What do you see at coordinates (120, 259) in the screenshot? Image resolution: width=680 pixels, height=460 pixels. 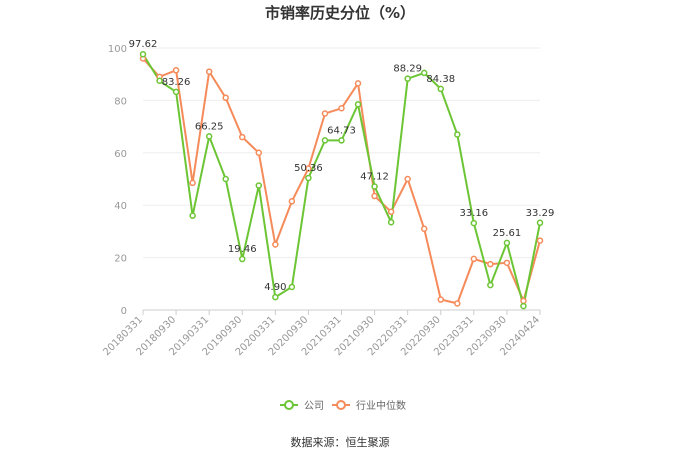 I see `y-tick-label: 20` at bounding box center [120, 259].